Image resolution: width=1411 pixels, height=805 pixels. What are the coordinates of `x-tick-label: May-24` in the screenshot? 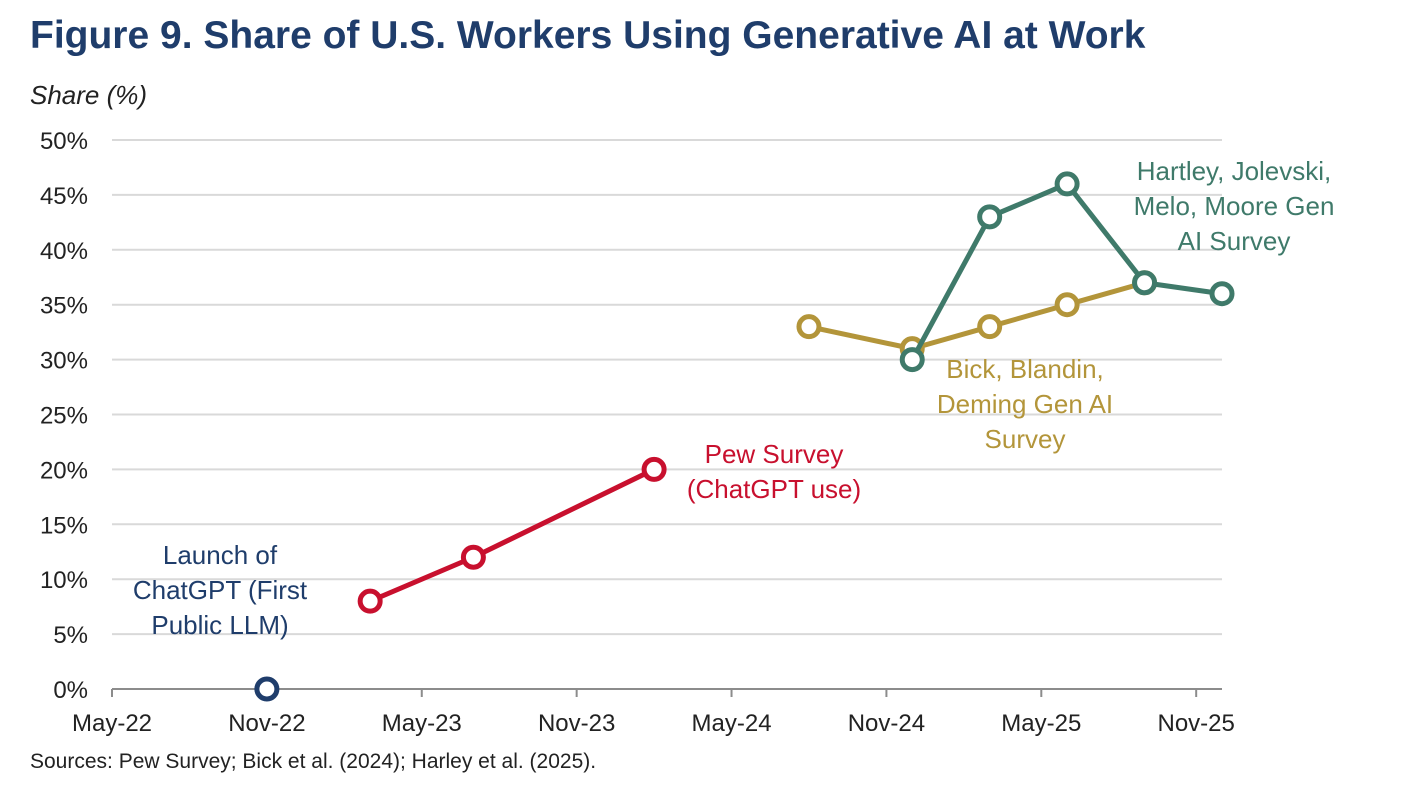 It's located at (732, 723).